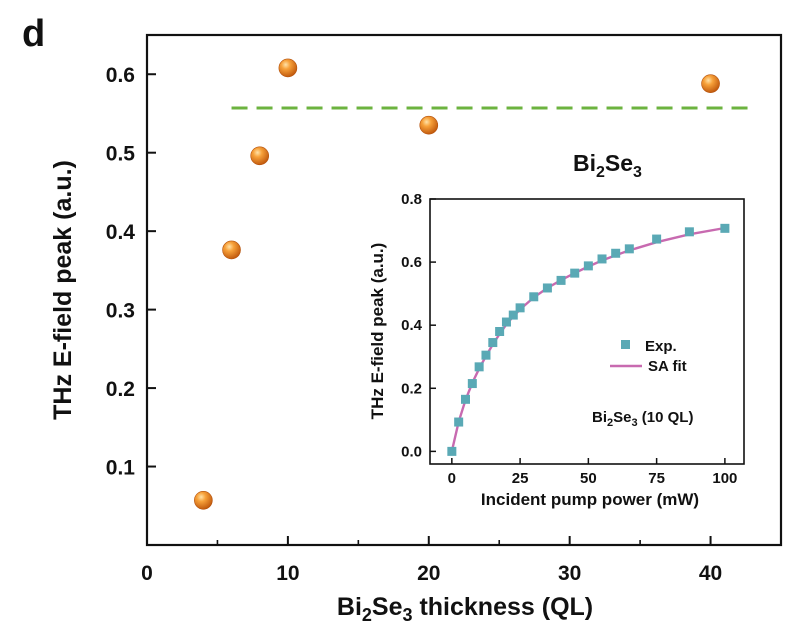 Image resolution: width=790 pixels, height=642 pixels. I want to click on main-y-tick-label: 0.5, so click(121, 154).